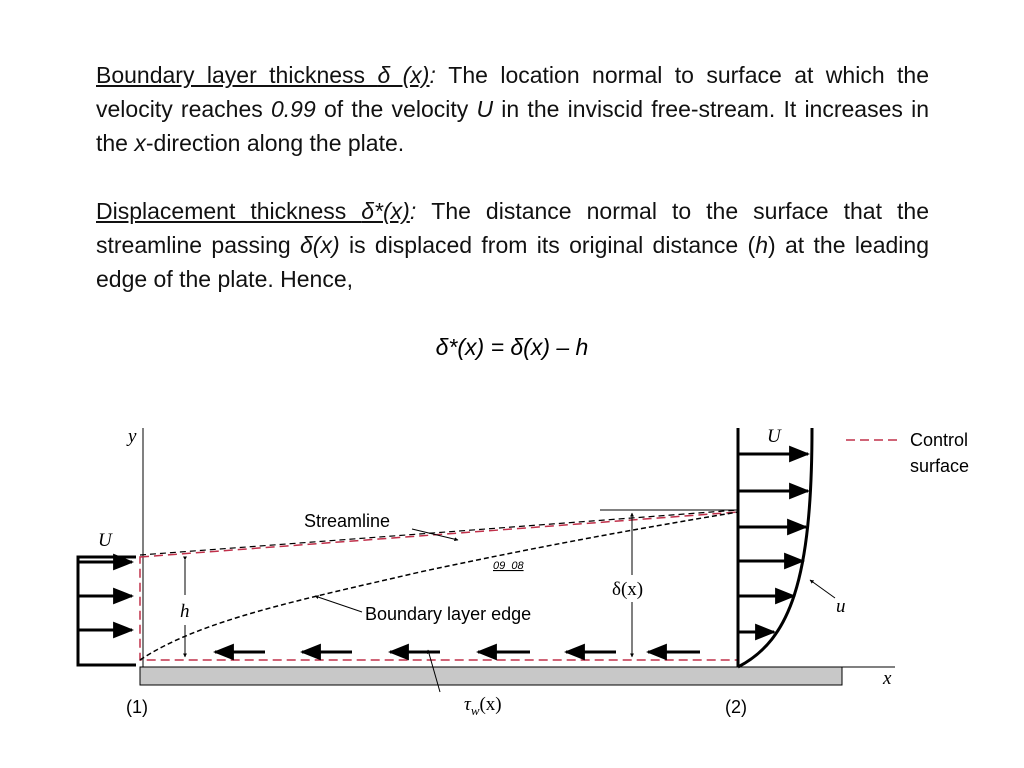 The width and height of the screenshot is (1024, 768). I want to click on x-label: x, so click(887, 678).